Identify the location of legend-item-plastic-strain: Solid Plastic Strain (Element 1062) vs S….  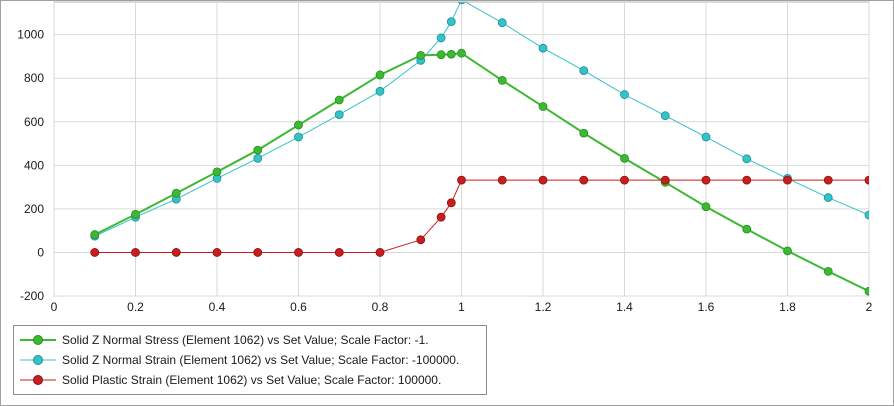
(250, 380).